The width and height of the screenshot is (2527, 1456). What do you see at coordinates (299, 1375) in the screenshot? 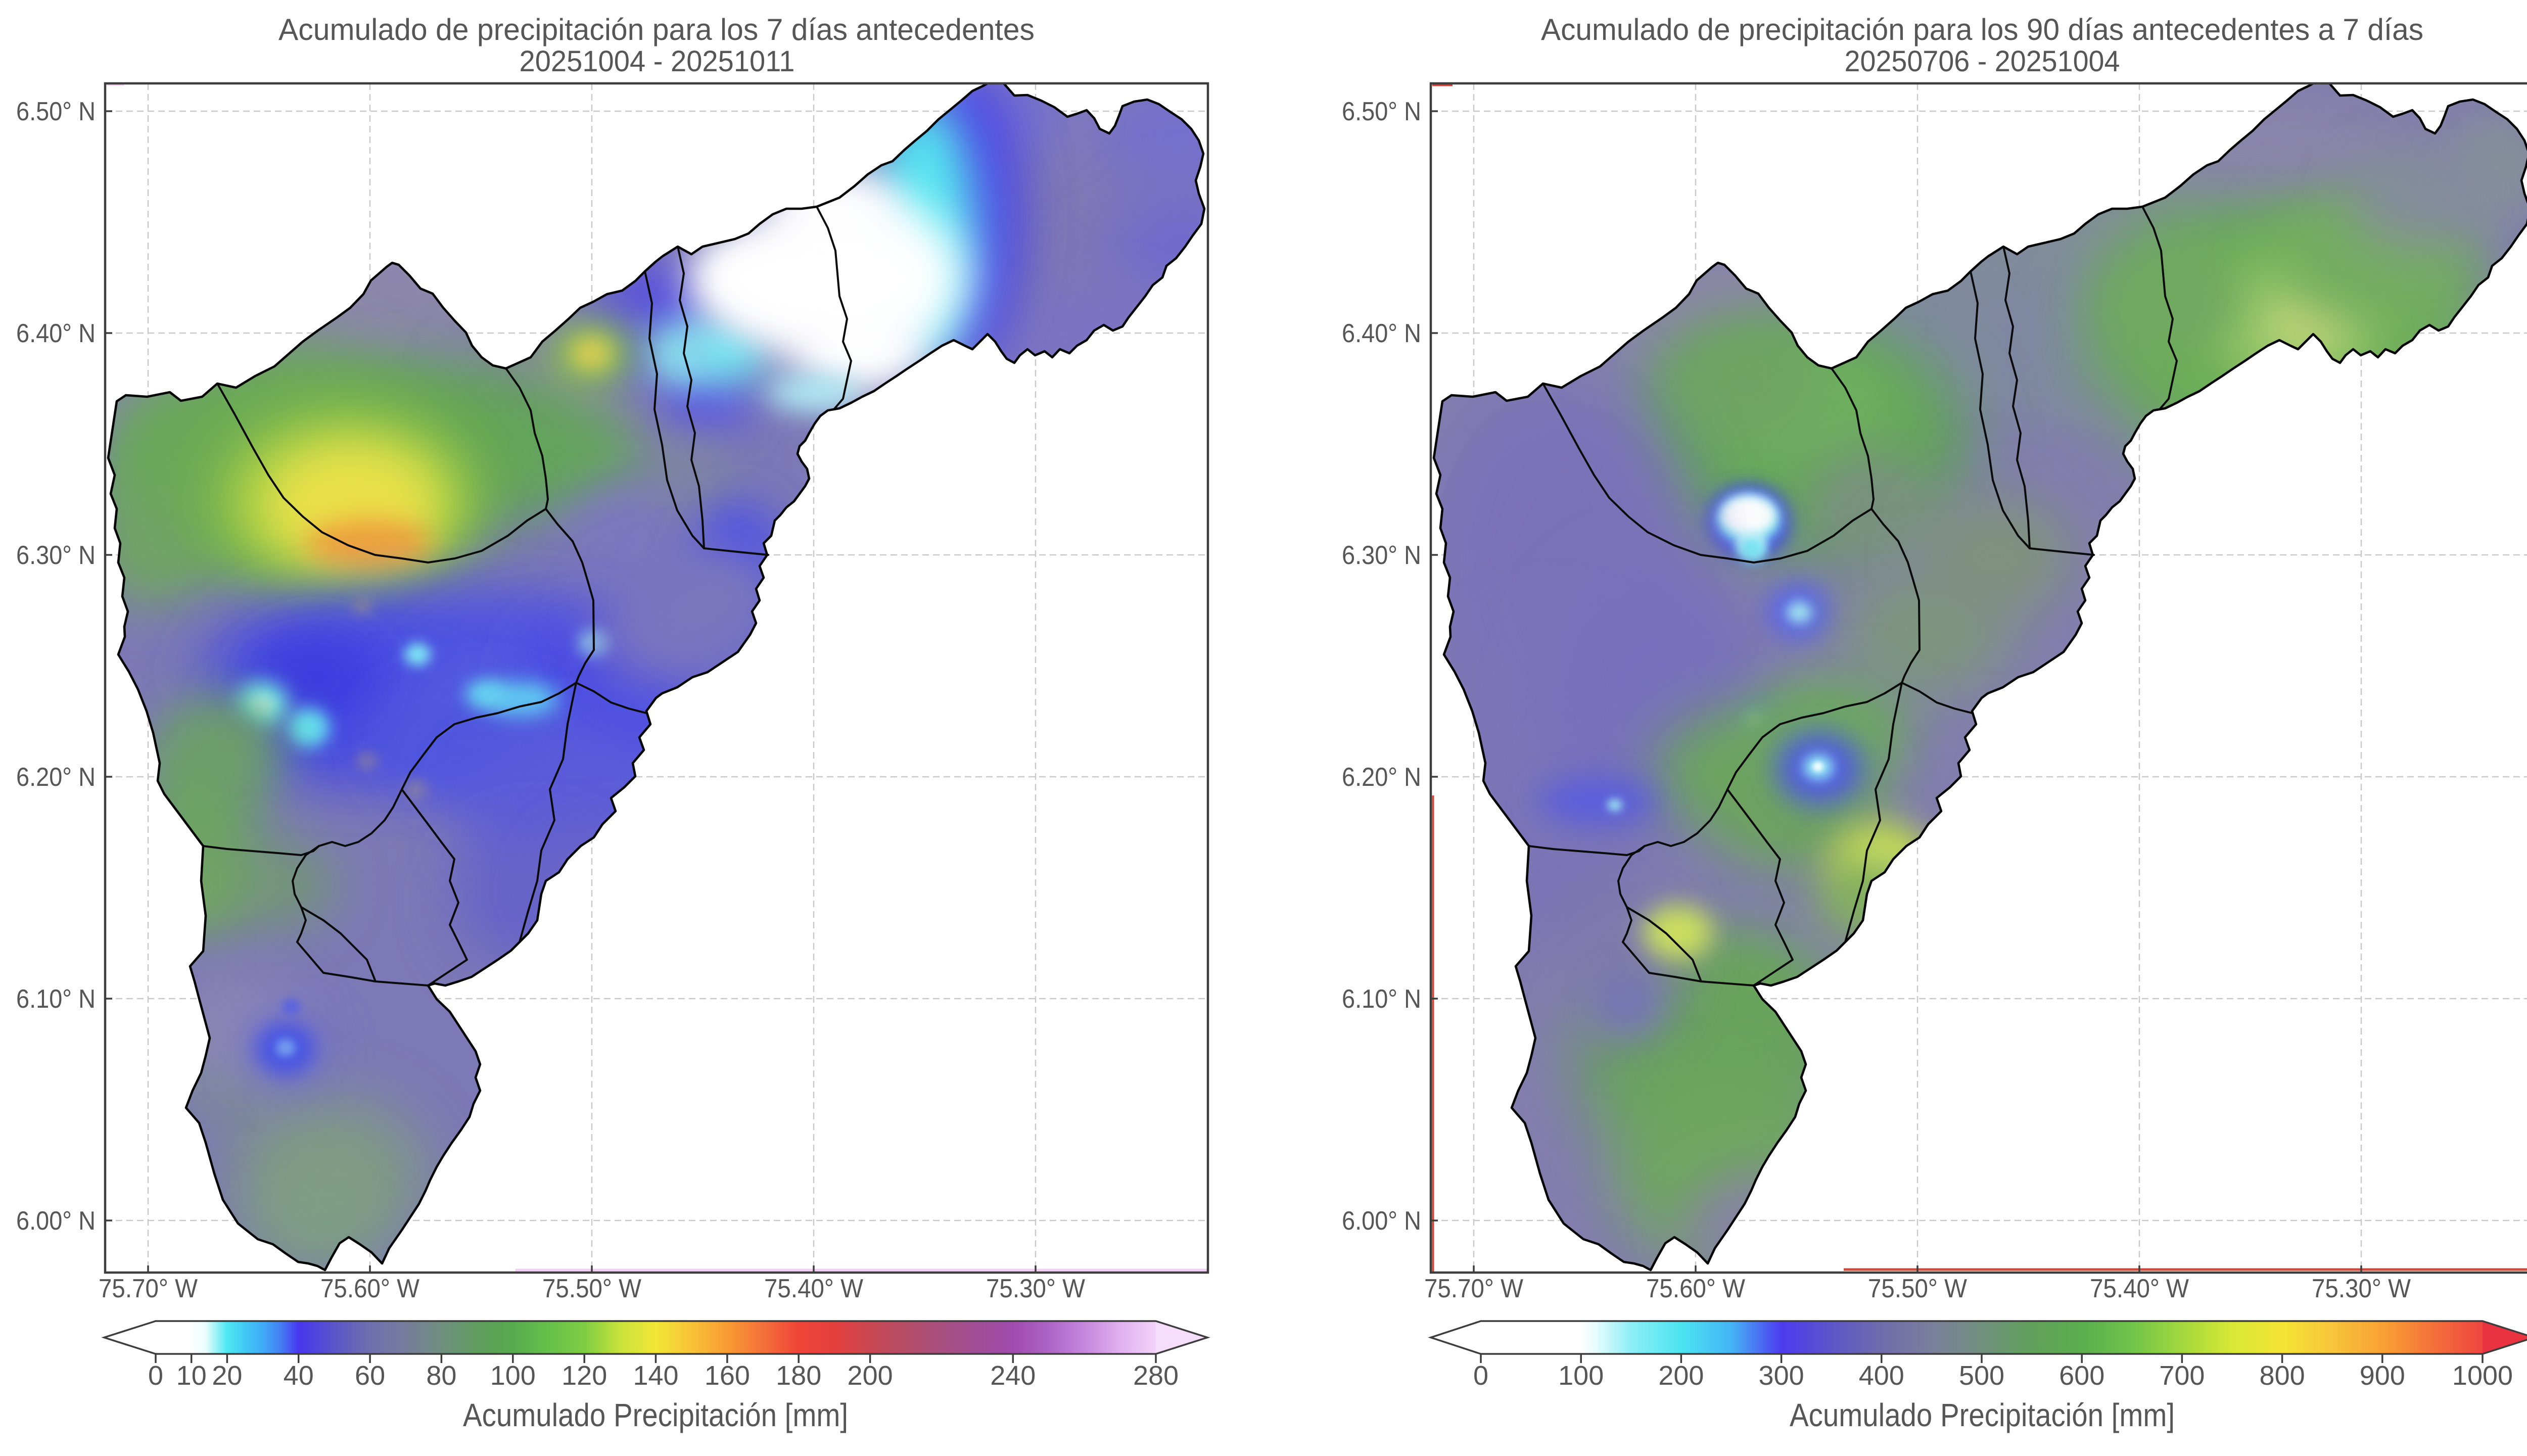
I see `svg-text: 40` at bounding box center [299, 1375].